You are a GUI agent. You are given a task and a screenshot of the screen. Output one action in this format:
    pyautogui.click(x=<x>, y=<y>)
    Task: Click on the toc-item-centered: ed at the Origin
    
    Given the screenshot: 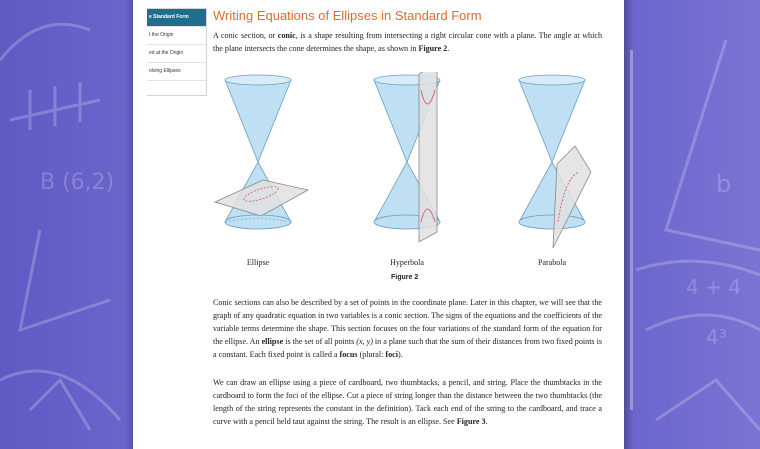 What is the action you would take?
    pyautogui.click(x=176, y=54)
    